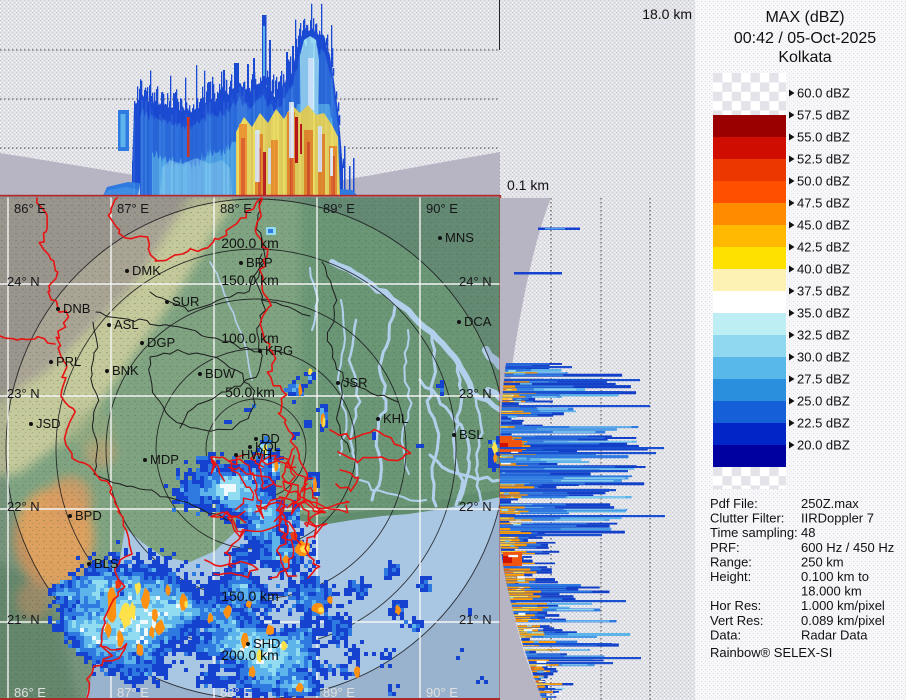 The height and width of the screenshot is (700, 906). I want to click on svg-text: JSD, so click(48, 423).